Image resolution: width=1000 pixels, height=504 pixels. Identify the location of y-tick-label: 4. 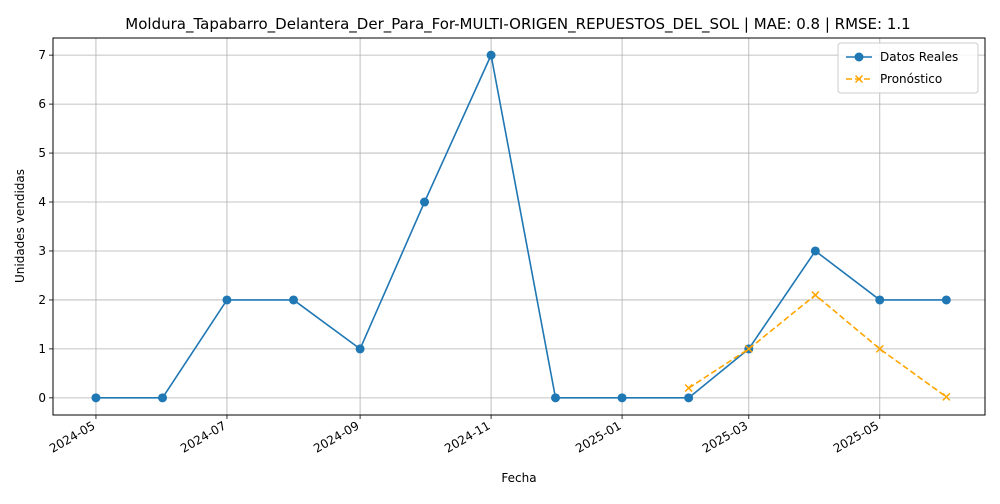
(42, 202).